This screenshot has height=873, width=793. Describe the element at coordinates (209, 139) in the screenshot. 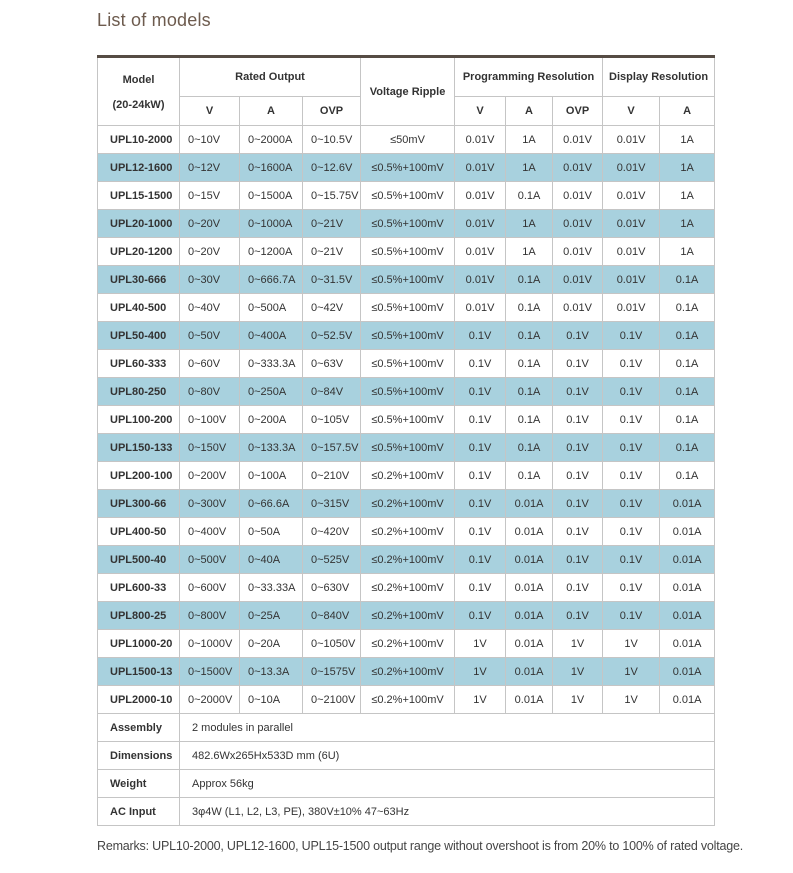

I see `v-cell: 0~10V` at that location.